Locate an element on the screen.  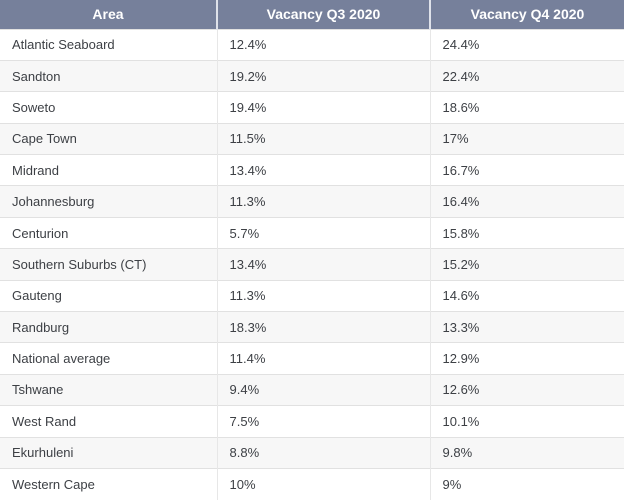
table-row: Sandton 19.2% 22.4% is located at coordinates (312, 75).